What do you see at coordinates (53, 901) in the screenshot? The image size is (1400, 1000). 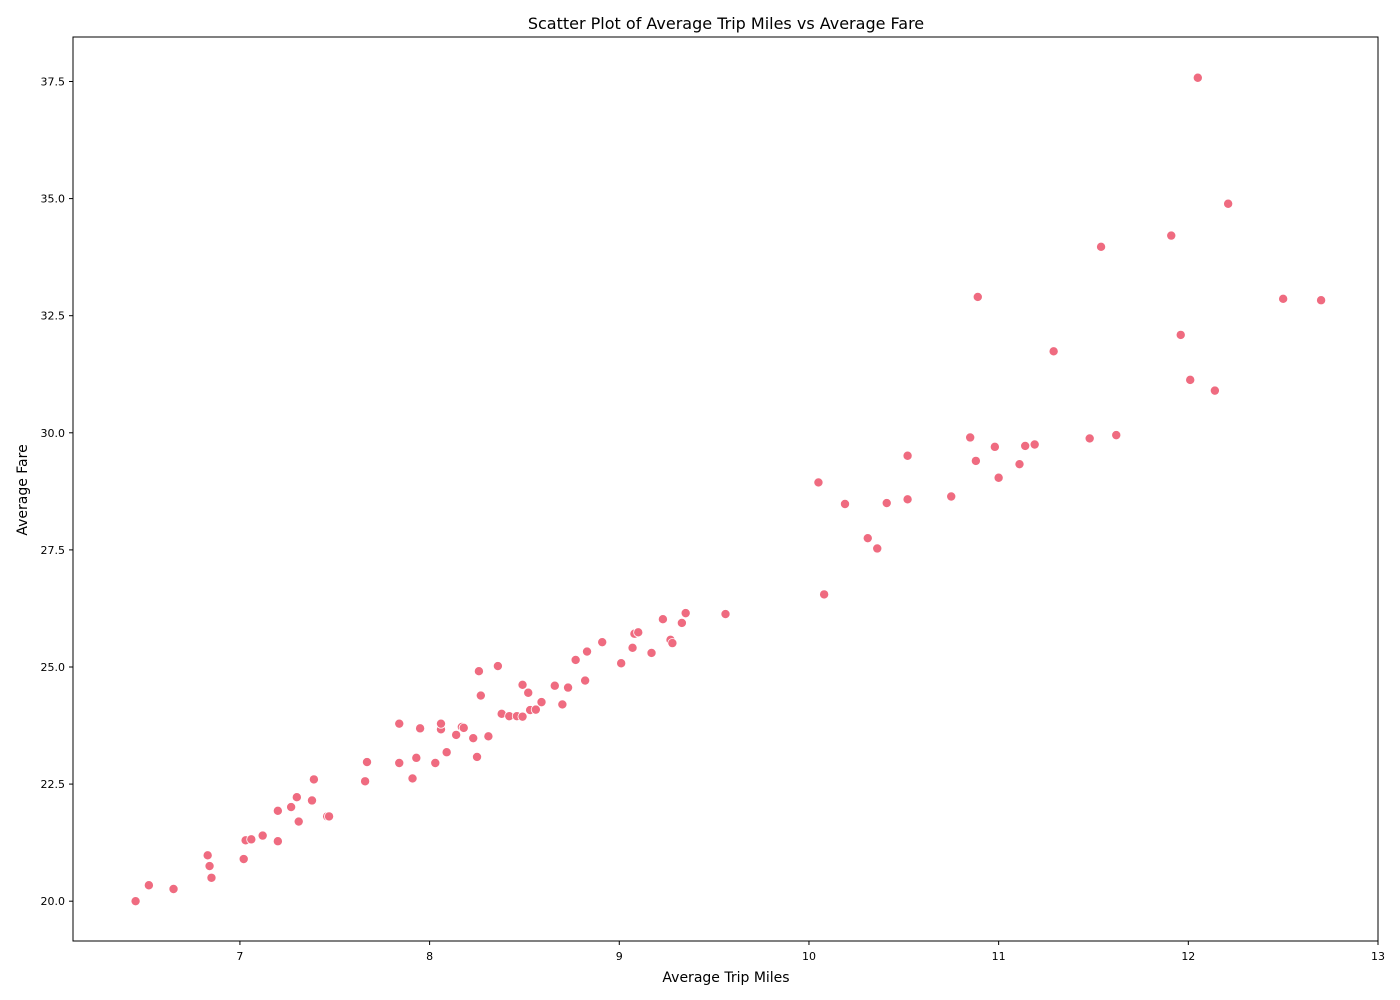 I see `y-tick-label: 20.0` at bounding box center [53, 901].